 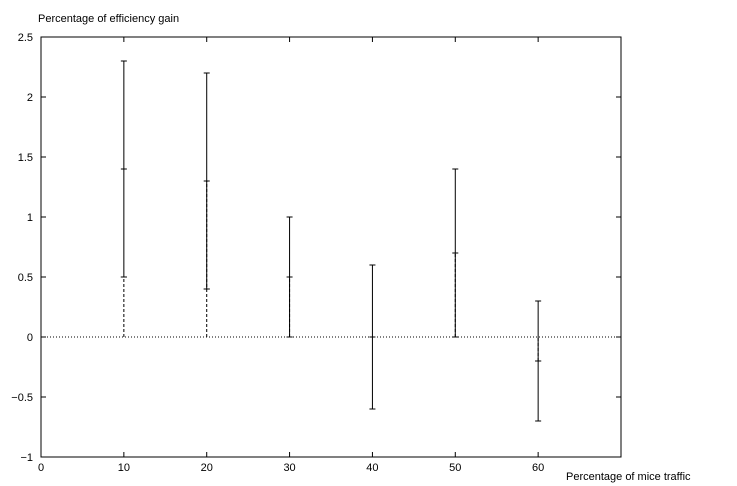 What do you see at coordinates (372, 468) in the screenshot?
I see `x-tick-label: 40` at bounding box center [372, 468].